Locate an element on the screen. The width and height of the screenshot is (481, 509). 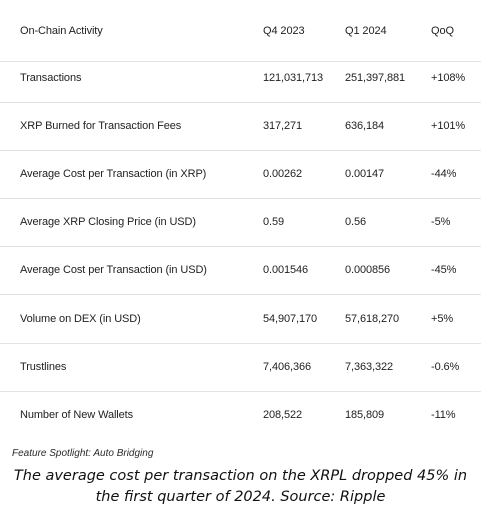
qoq-value: -44% is located at coordinates (444, 174).